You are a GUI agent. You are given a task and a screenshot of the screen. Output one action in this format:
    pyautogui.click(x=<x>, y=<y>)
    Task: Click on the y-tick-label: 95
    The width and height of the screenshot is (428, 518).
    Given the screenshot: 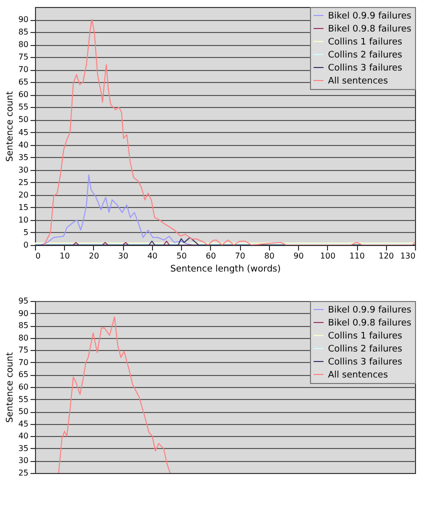 What is the action you would take?
    pyautogui.click(x=23, y=301)
    